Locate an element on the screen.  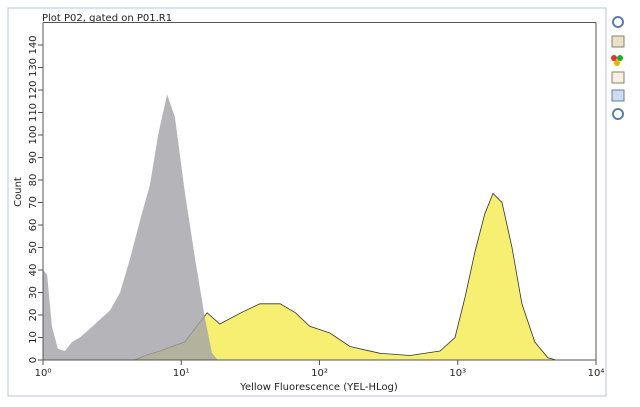
y-tick-label: 80 is located at coordinates (33, 180).